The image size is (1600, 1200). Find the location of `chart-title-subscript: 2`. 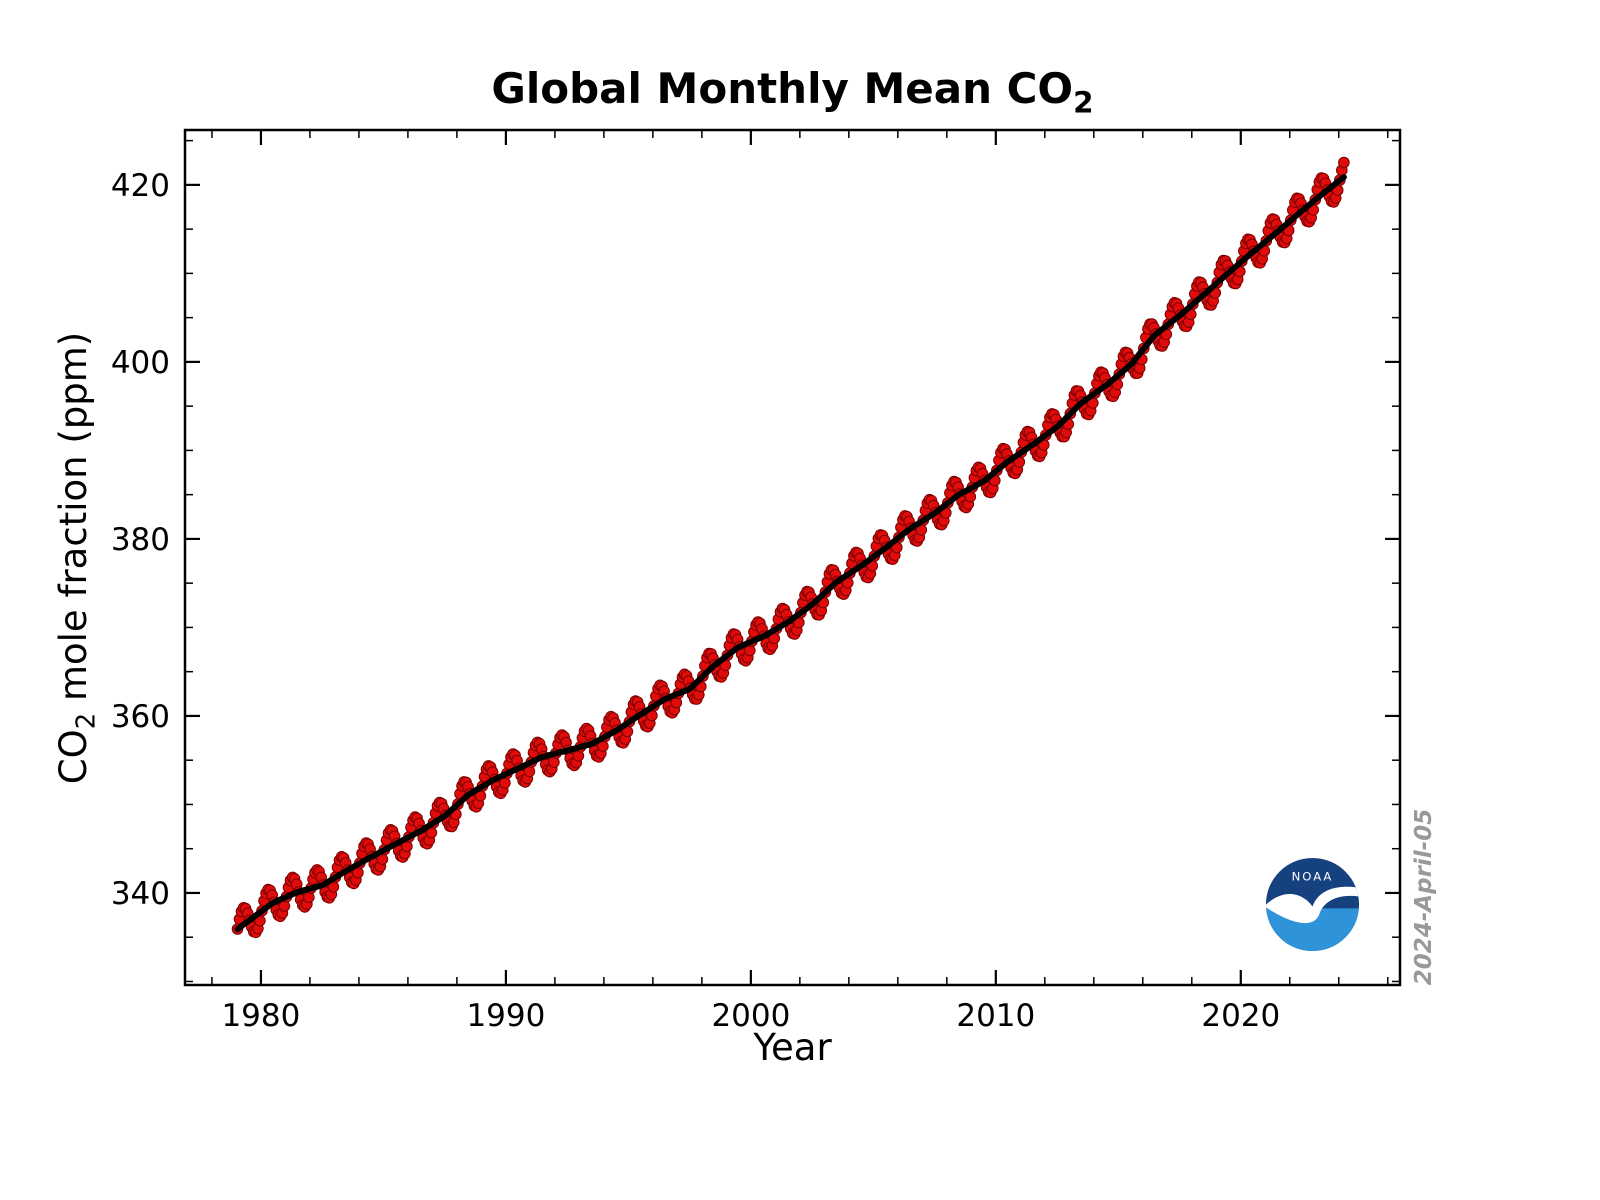

chart-title-subscript: 2 is located at coordinates (1083, 102).